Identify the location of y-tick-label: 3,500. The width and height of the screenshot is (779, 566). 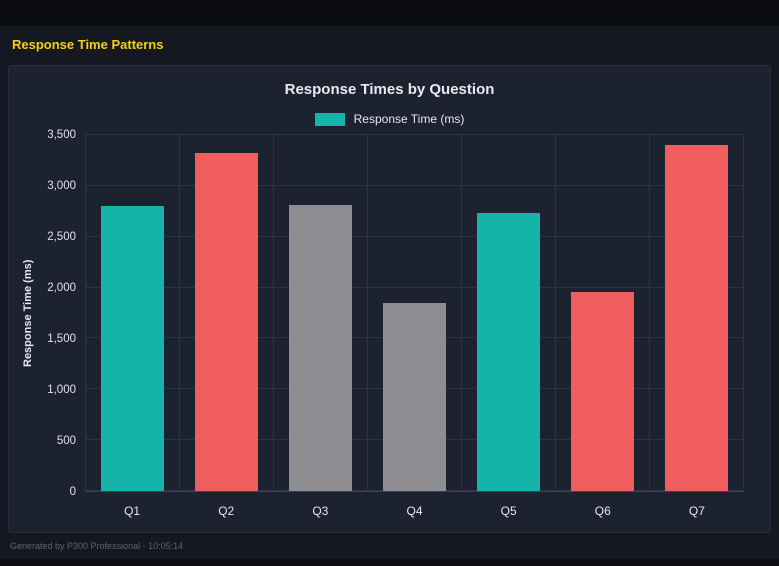
(61, 134).